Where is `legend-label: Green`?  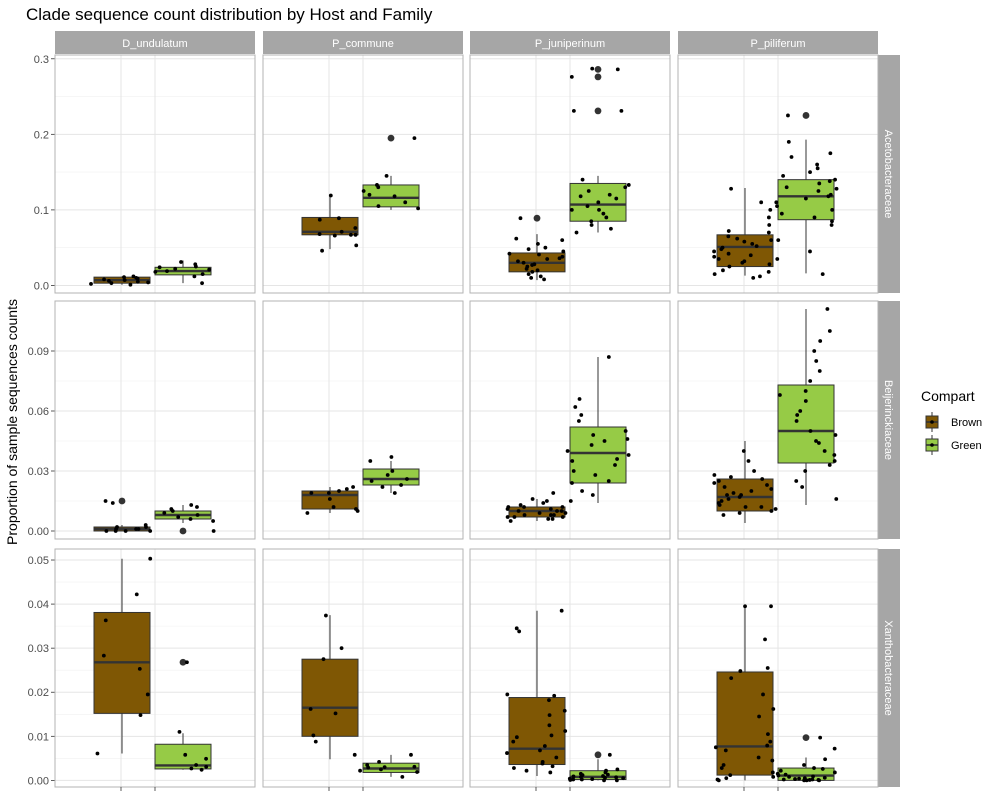
legend-label: Green is located at coordinates (966, 446).